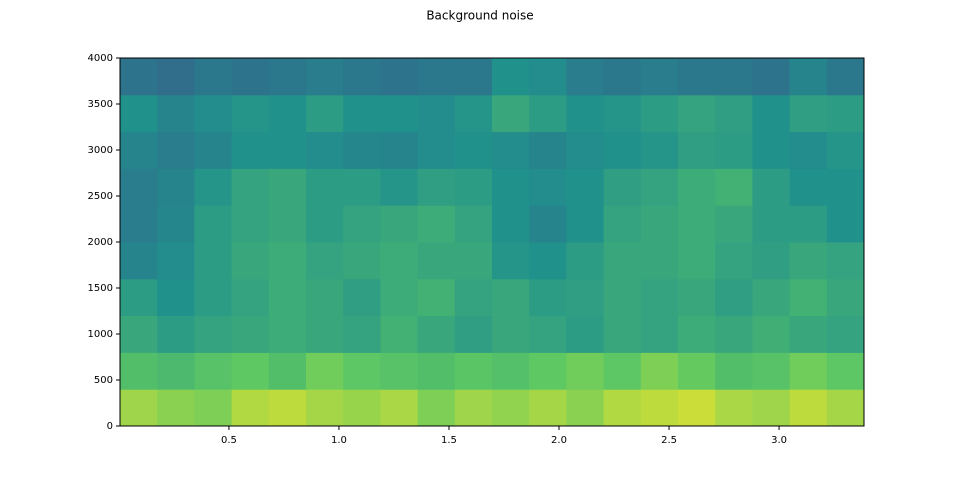  What do you see at coordinates (479, 16) in the screenshot?
I see `chart-title: Background noise` at bounding box center [479, 16].